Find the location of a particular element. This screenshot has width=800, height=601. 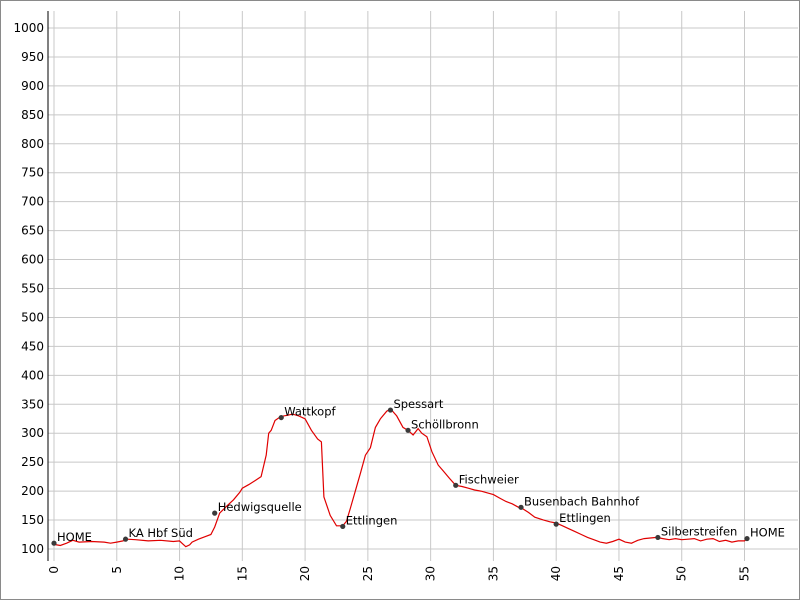

x-tick-label: 25 is located at coordinates (368, 573).